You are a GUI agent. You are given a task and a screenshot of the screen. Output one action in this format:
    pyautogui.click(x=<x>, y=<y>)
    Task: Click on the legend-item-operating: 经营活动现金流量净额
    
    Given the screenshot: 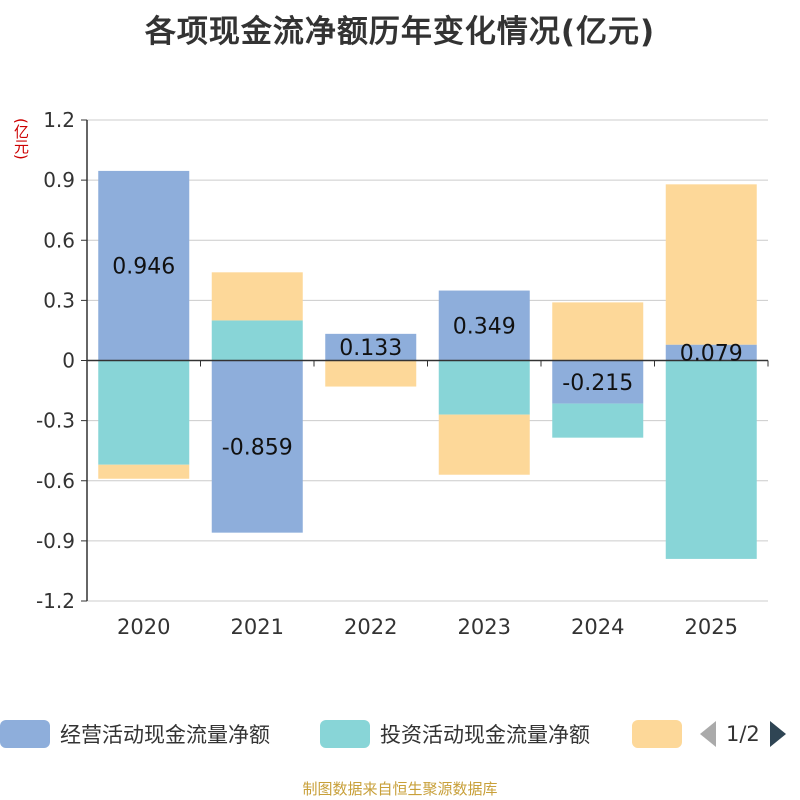 What is the action you would take?
    pyautogui.click(x=135, y=734)
    